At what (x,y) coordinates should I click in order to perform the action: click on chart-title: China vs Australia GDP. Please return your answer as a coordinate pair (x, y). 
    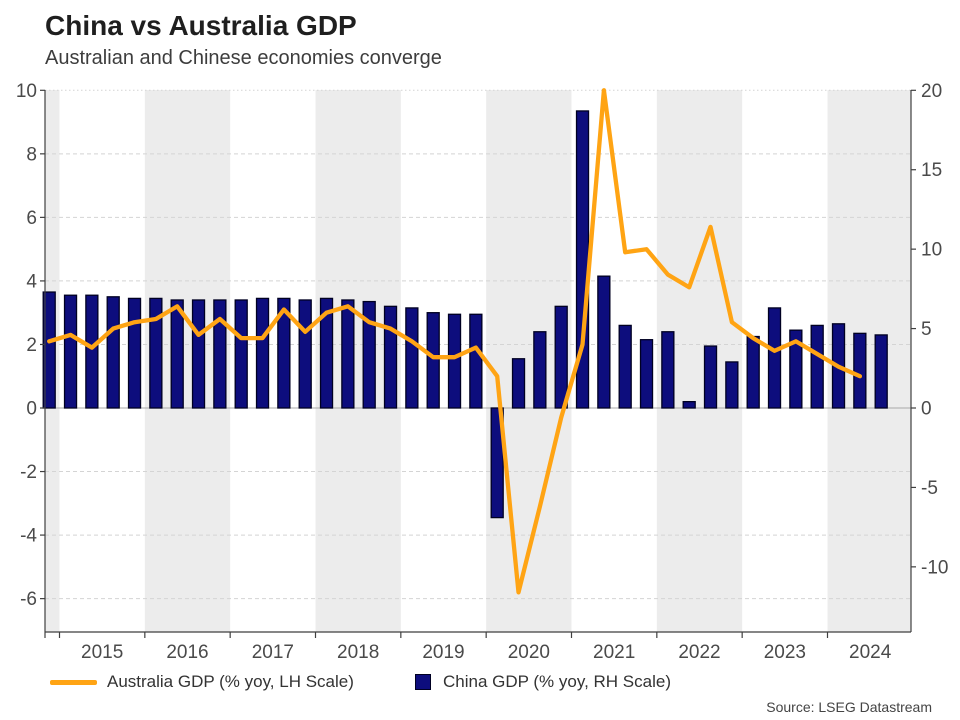
    Looking at the image, I should click on (201, 25).